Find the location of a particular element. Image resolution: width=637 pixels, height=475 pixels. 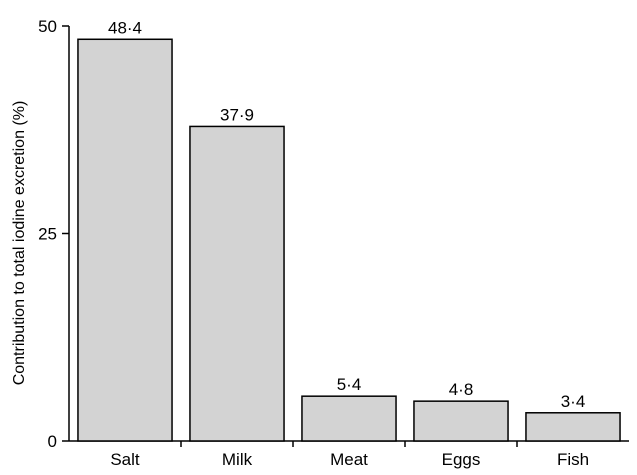

data-label-fish: 3·4 is located at coordinates (573, 401).